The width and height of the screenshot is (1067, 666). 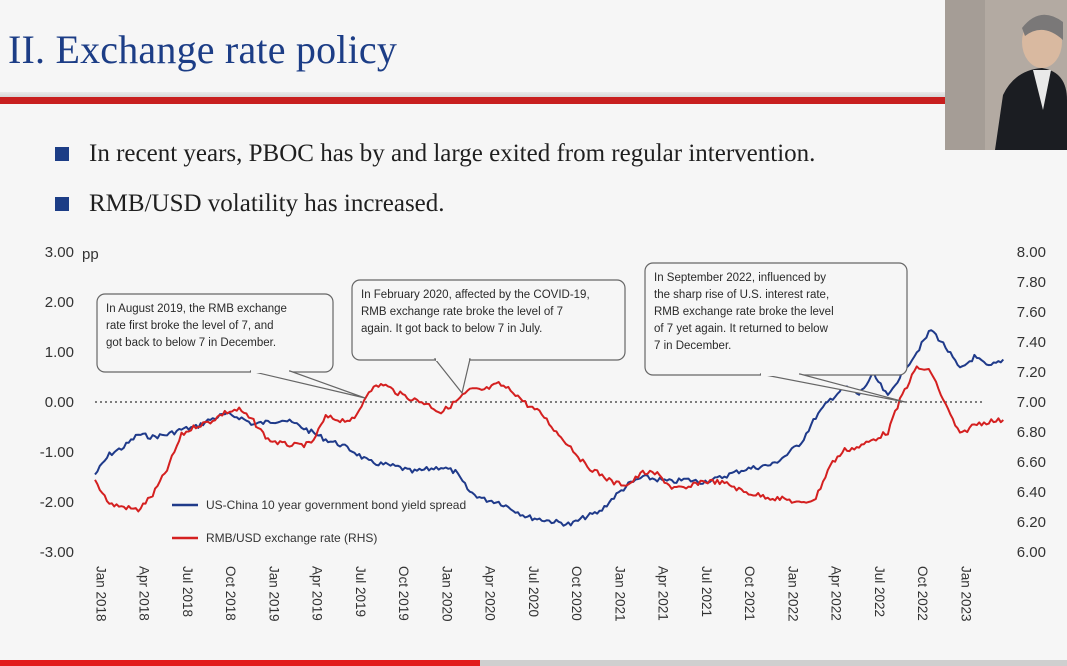 I want to click on x-axis-tick-label: Jan 2021, so click(x=619, y=594).